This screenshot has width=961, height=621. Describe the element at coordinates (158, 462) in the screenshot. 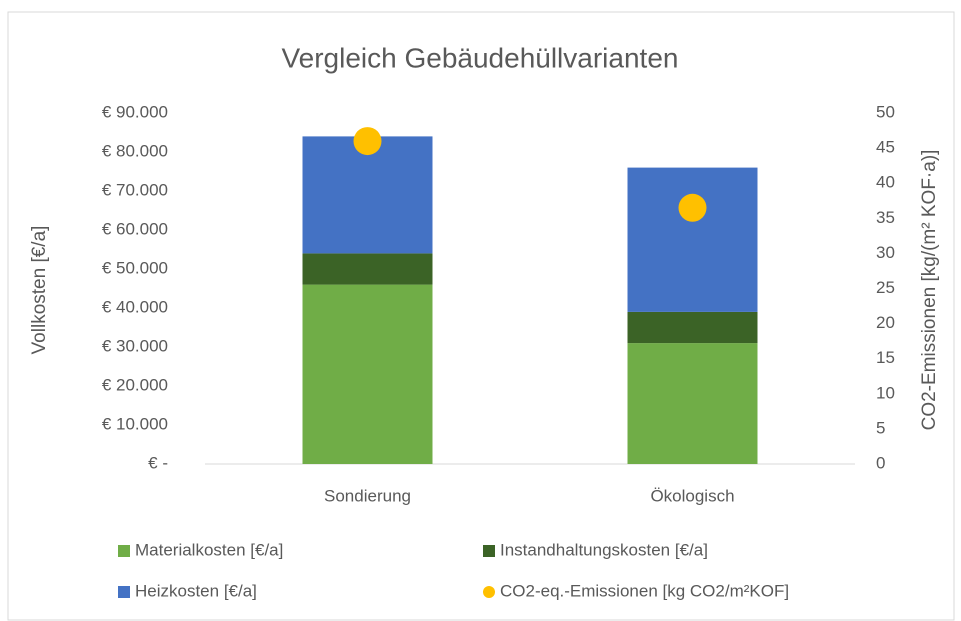

I see `y-tick-label: € -` at that location.